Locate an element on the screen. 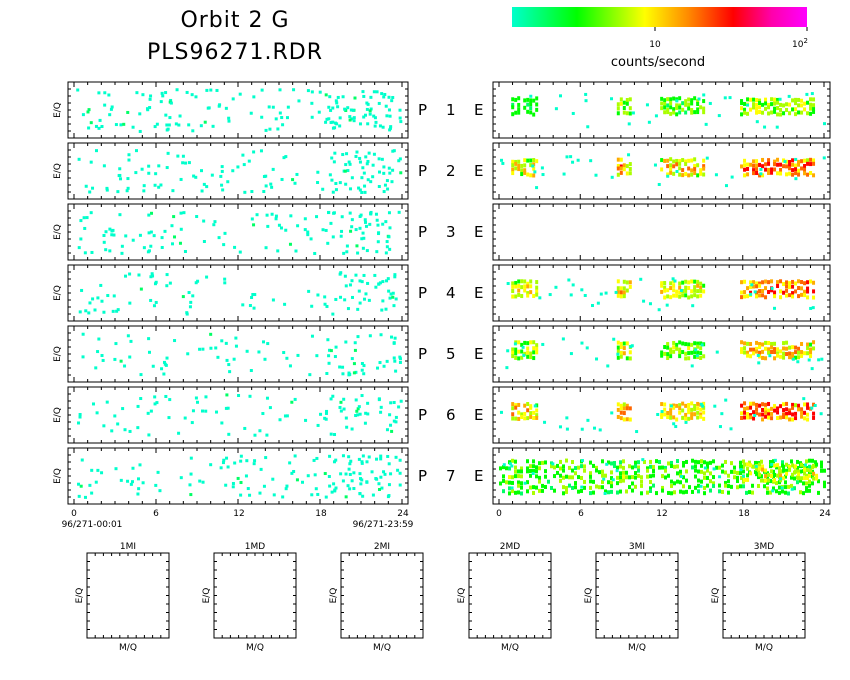 This screenshot has width=850, height=680. panel-number-label: 5 is located at coordinates (451, 354).